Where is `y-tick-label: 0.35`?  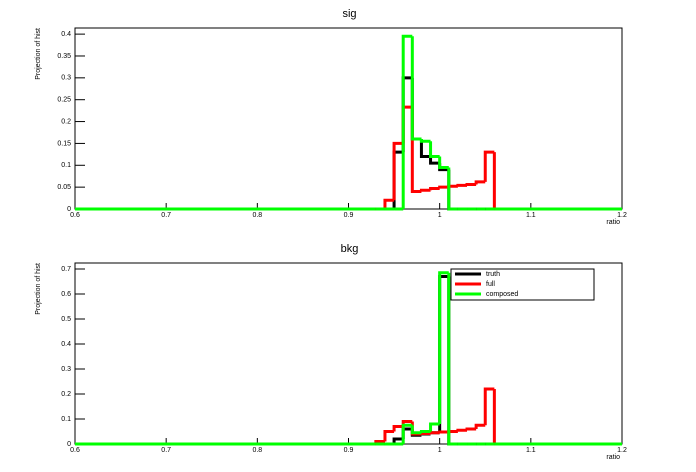 y-tick-label: 0.35 is located at coordinates (64, 56).